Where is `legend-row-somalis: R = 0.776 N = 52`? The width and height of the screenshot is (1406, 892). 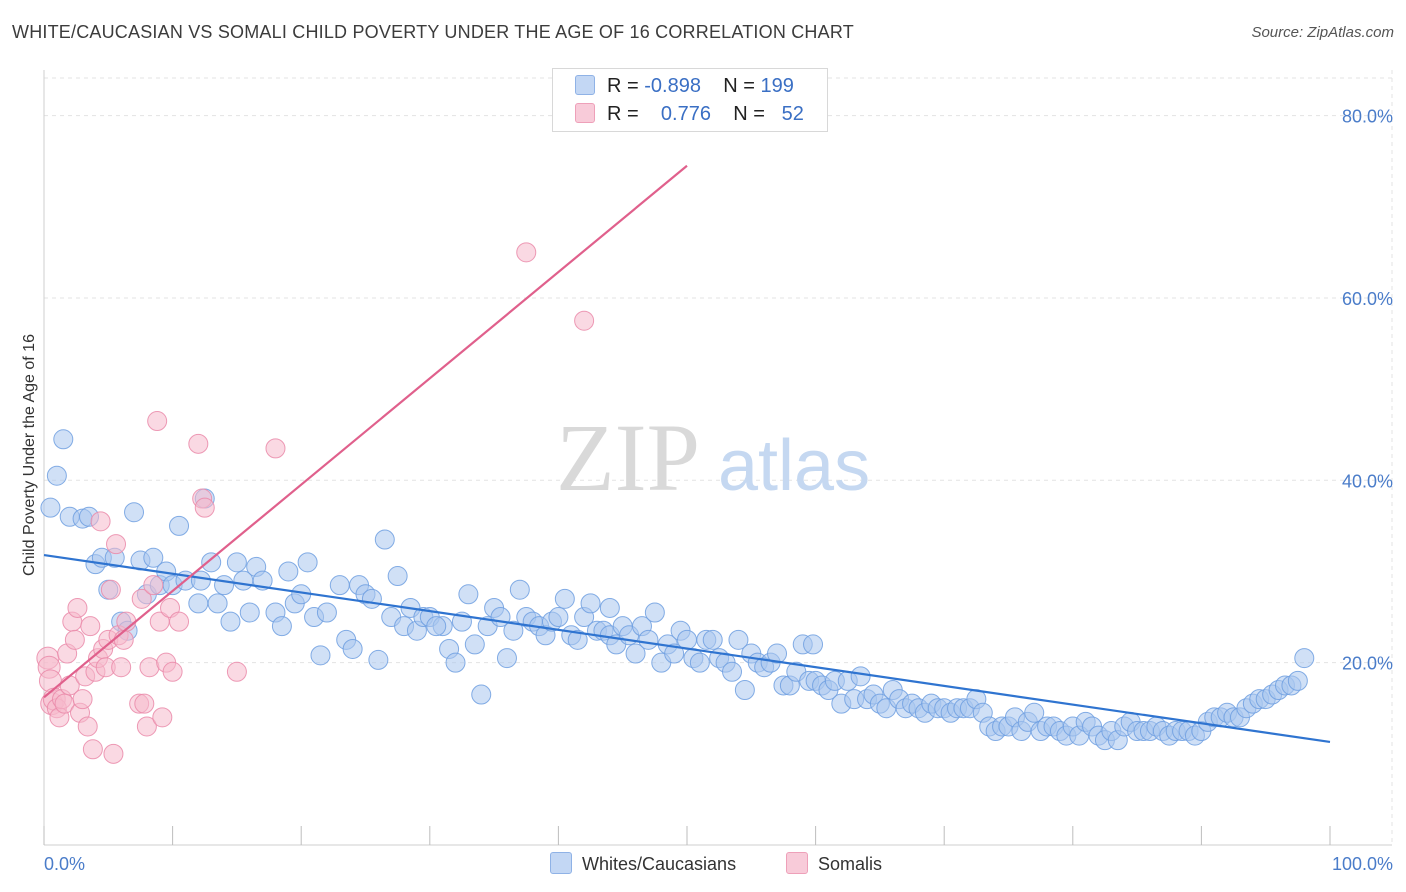 legend-row-somalis: R = 0.776 N = 52 is located at coordinates (689, 114).